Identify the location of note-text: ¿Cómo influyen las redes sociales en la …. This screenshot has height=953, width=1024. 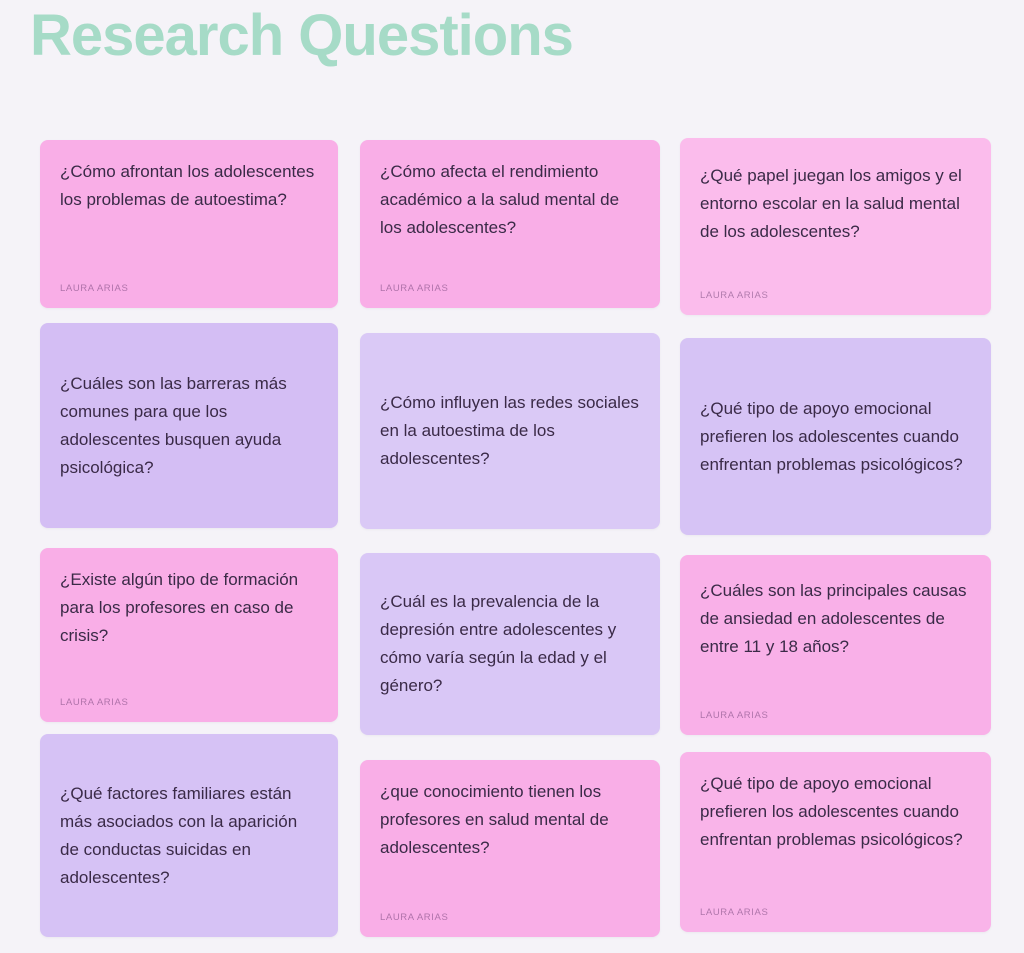
(509, 430).